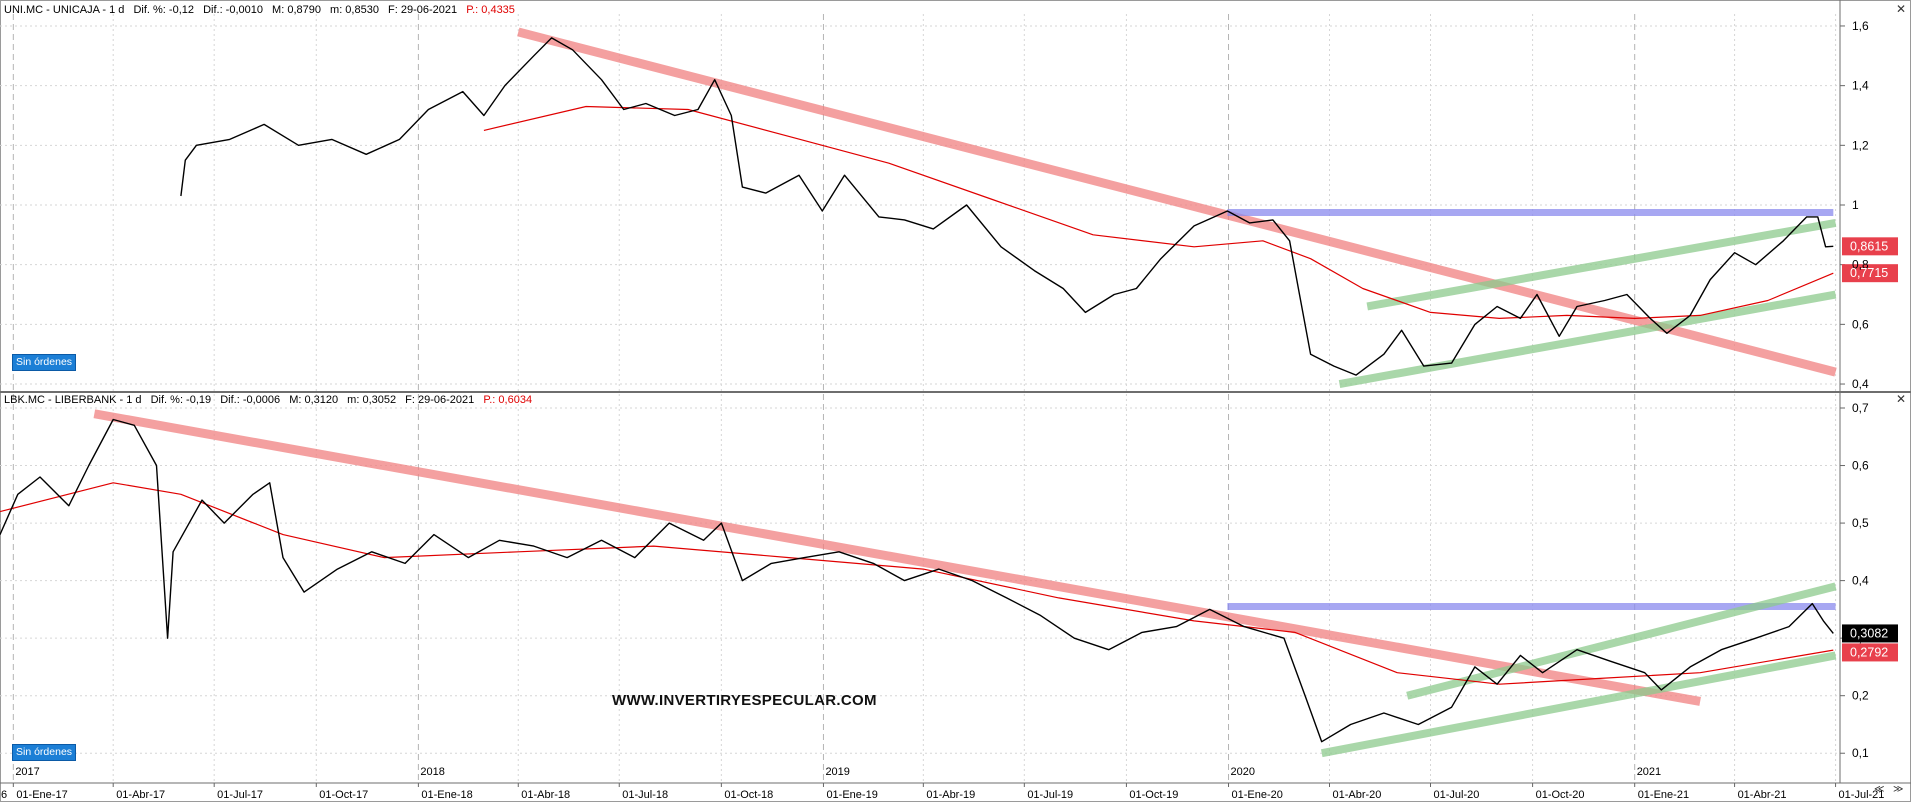 The height and width of the screenshot is (805, 1911). I want to click on x-year-label: 2021, so click(1649, 772).